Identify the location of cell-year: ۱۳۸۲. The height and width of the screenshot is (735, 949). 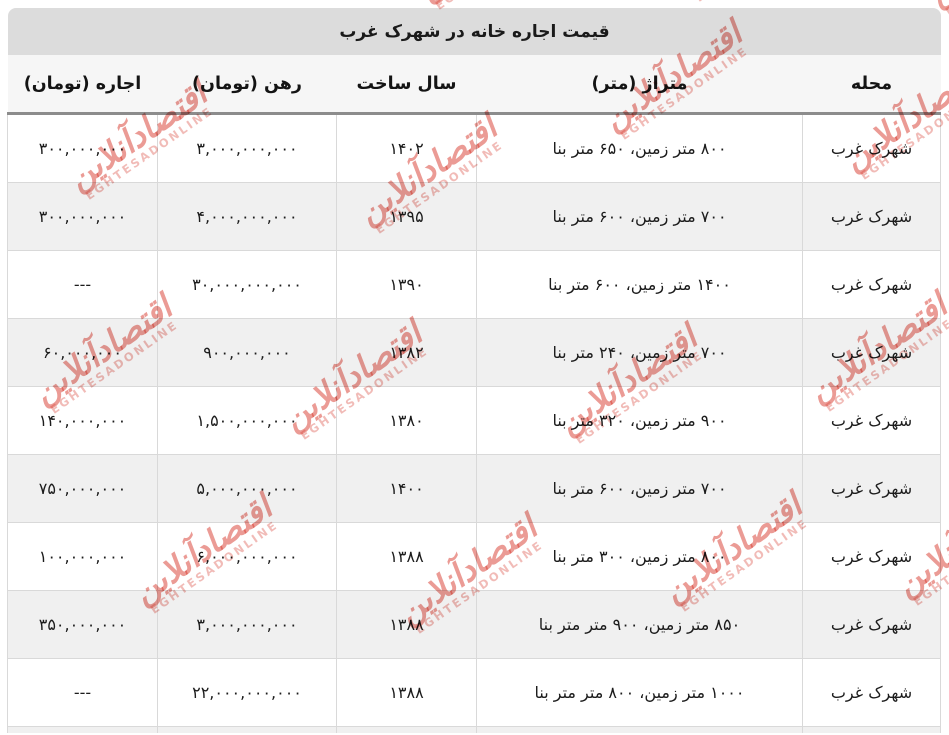
(406, 352).